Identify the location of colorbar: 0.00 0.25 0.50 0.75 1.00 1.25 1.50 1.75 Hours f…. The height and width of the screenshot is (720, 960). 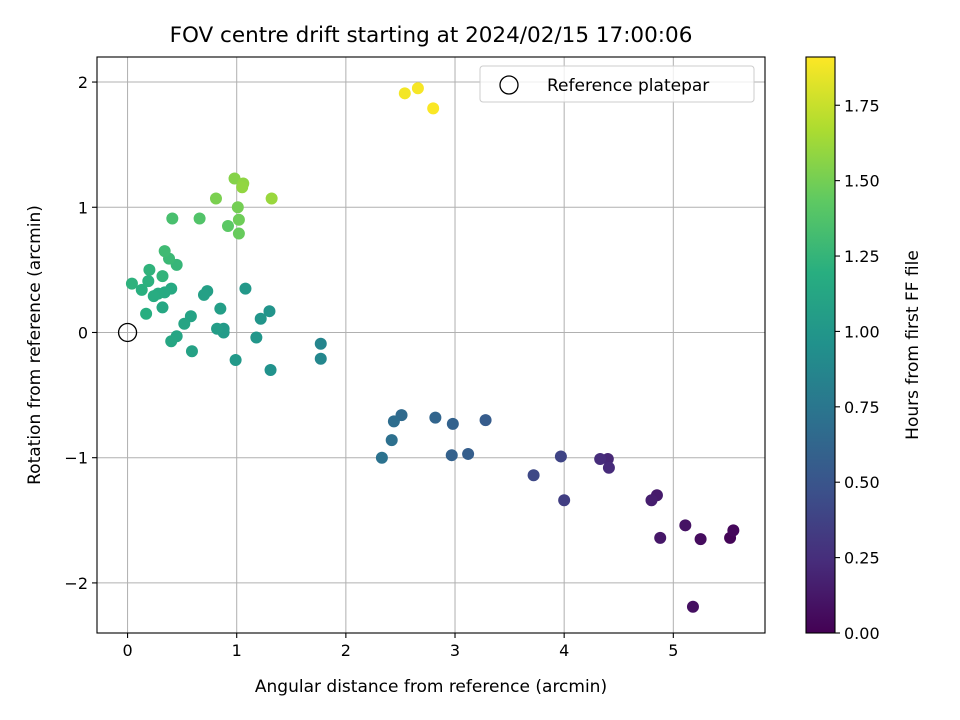
(864, 349).